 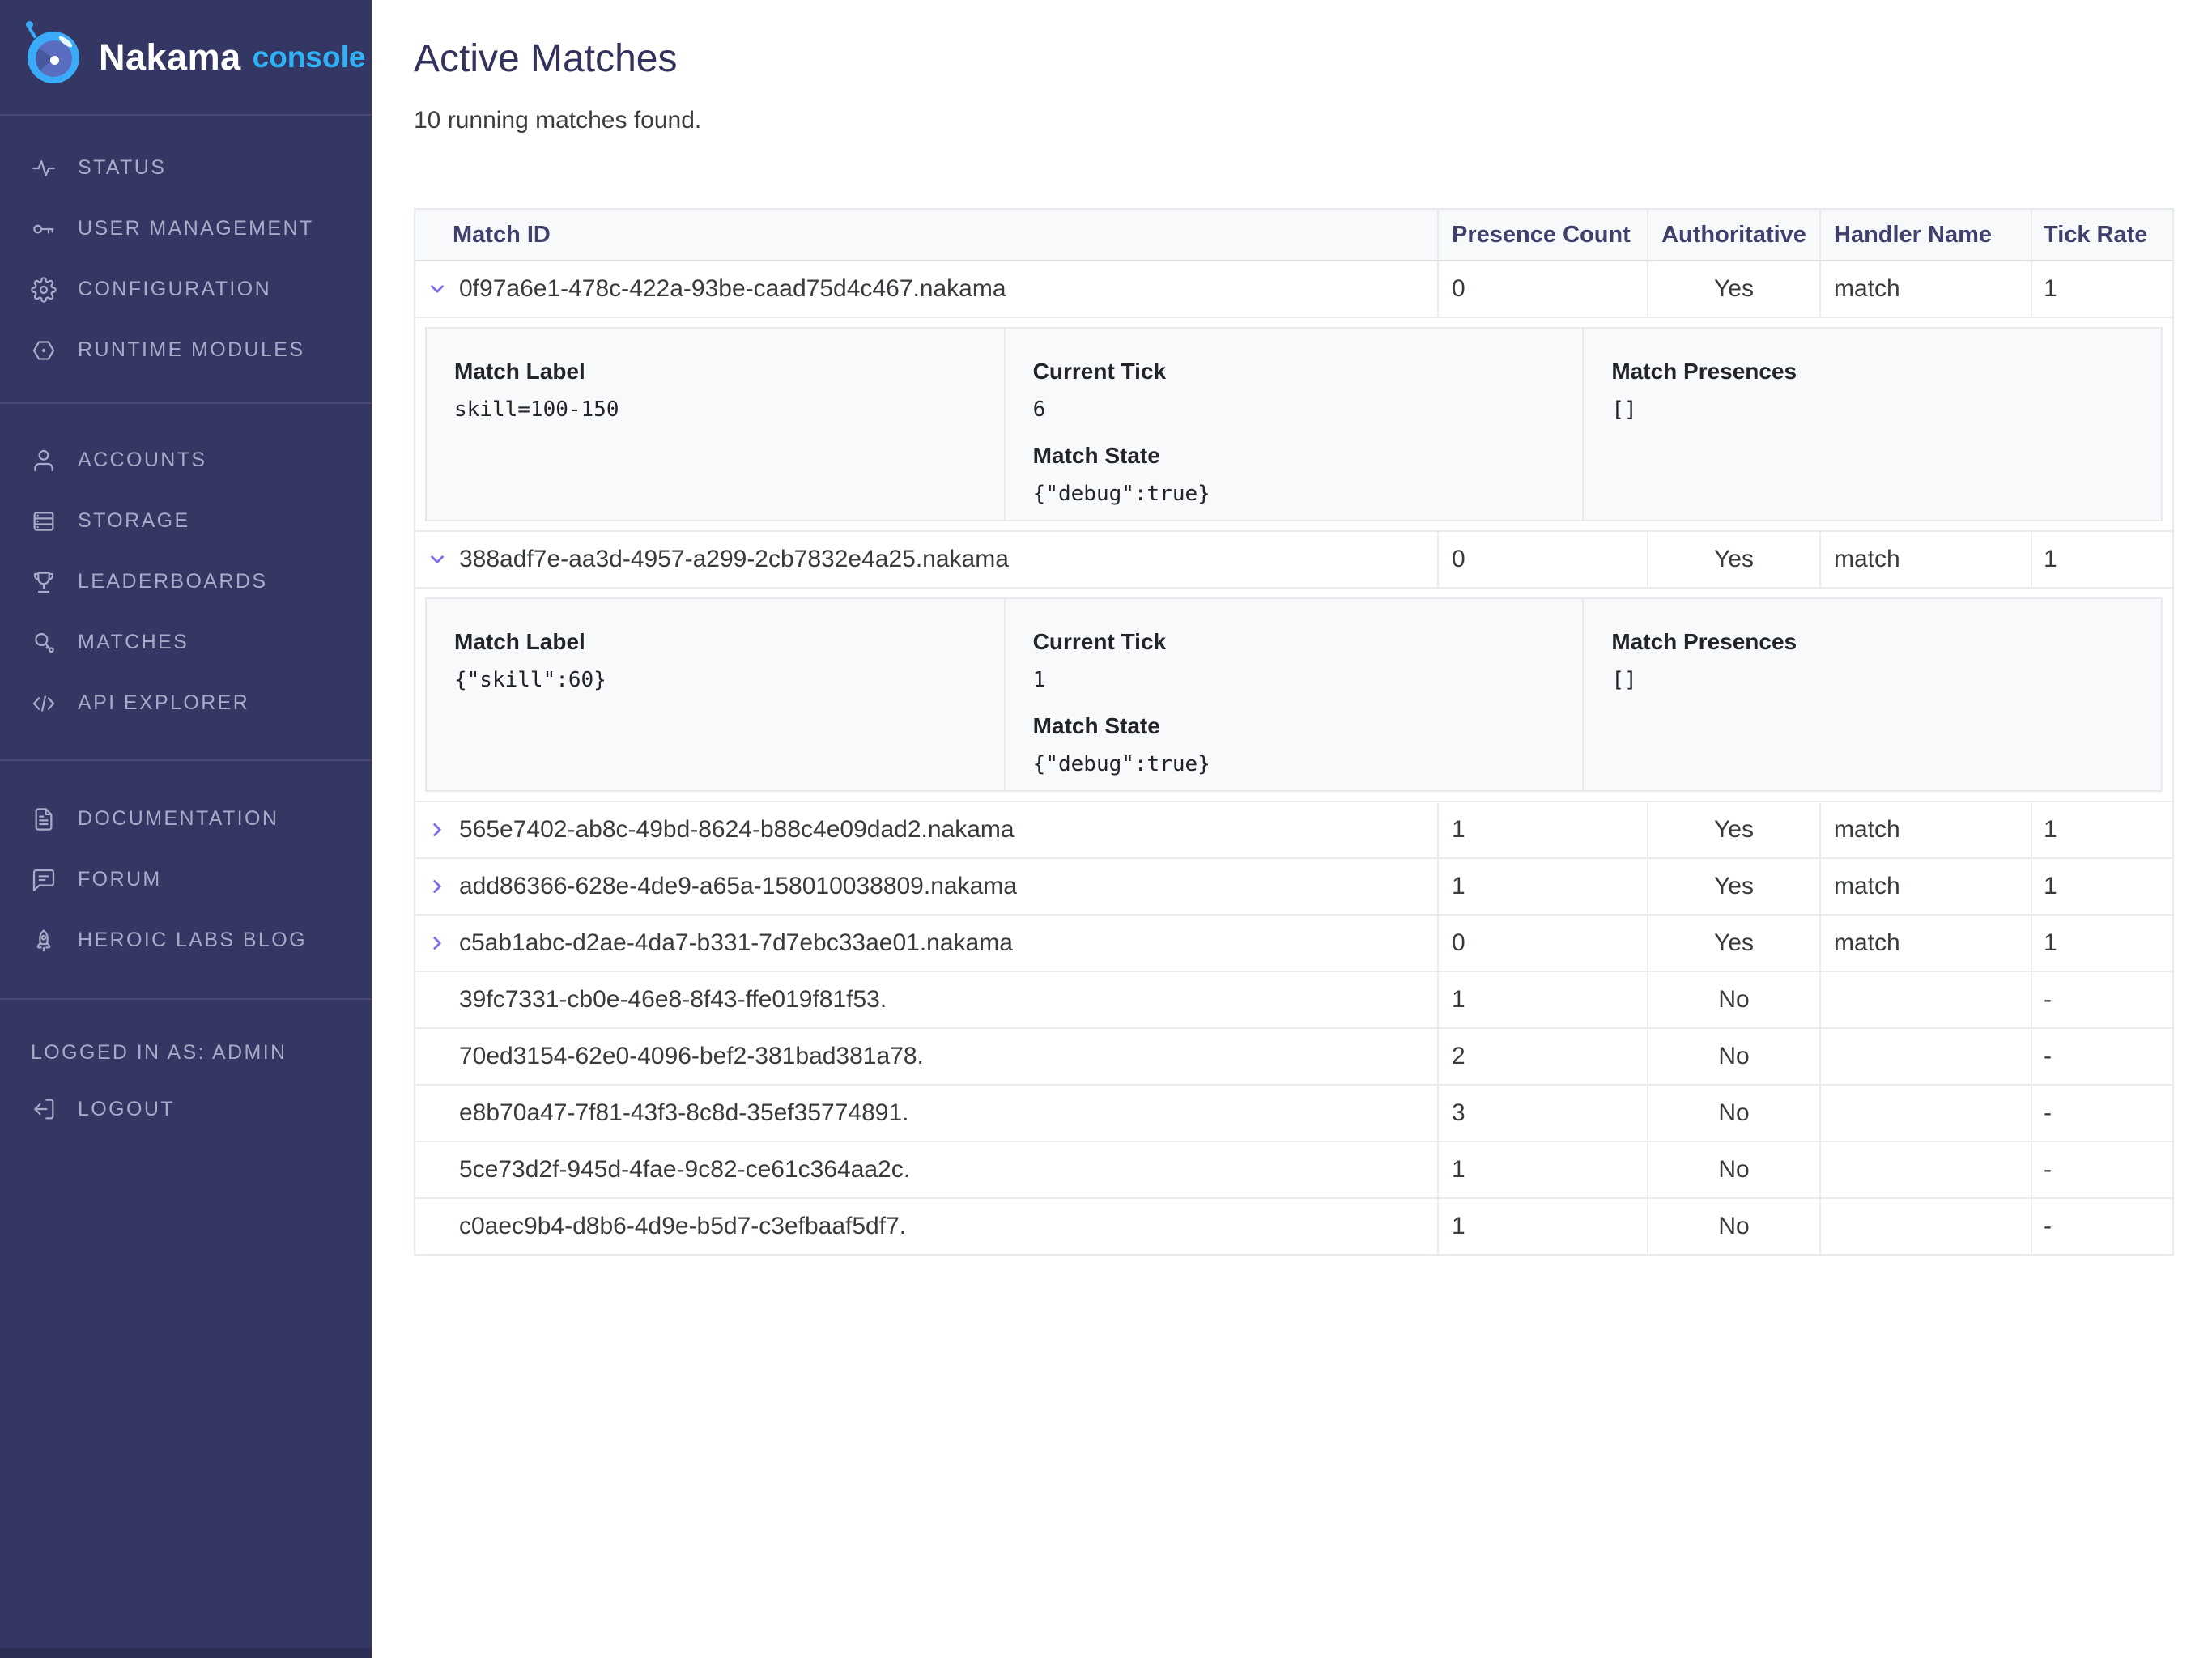 I want to click on match-id: 70ed3154-62e0-4096-bef2-381bad381a78., so click(x=691, y=1056).